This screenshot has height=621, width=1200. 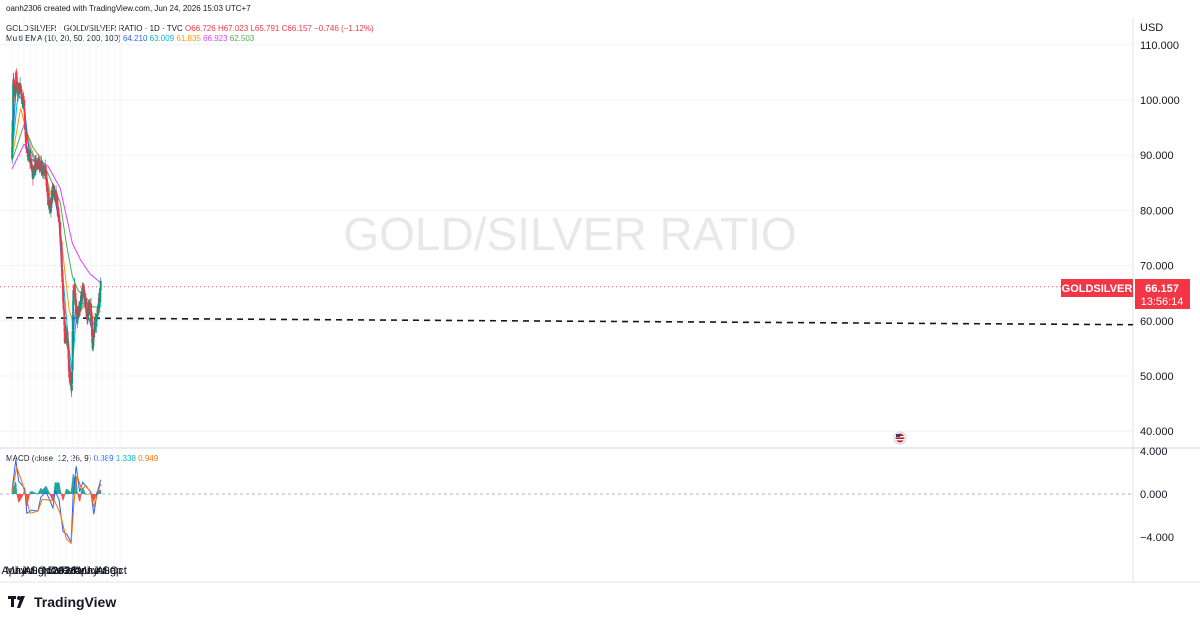 What do you see at coordinates (49, 458) in the screenshot?
I see `macd-label: MACD (close, 12, 26, 9)` at bounding box center [49, 458].